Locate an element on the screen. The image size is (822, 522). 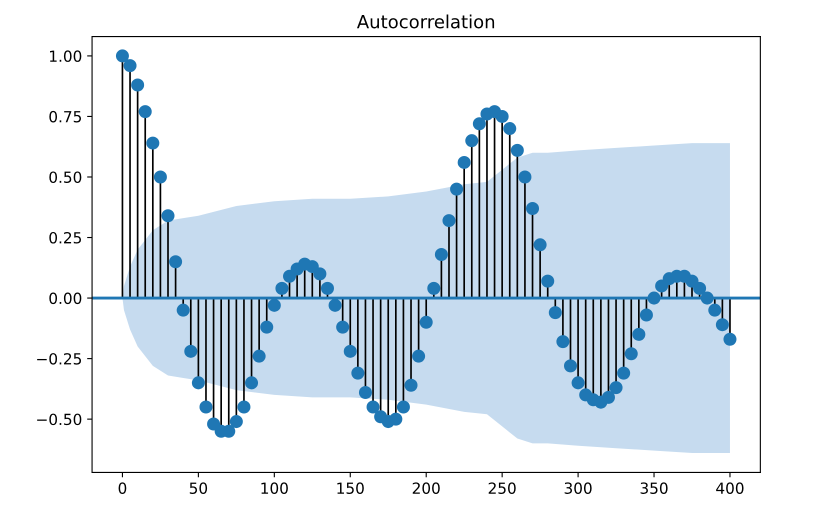
y-tick-label: 1.00 is located at coordinates (66, 56).